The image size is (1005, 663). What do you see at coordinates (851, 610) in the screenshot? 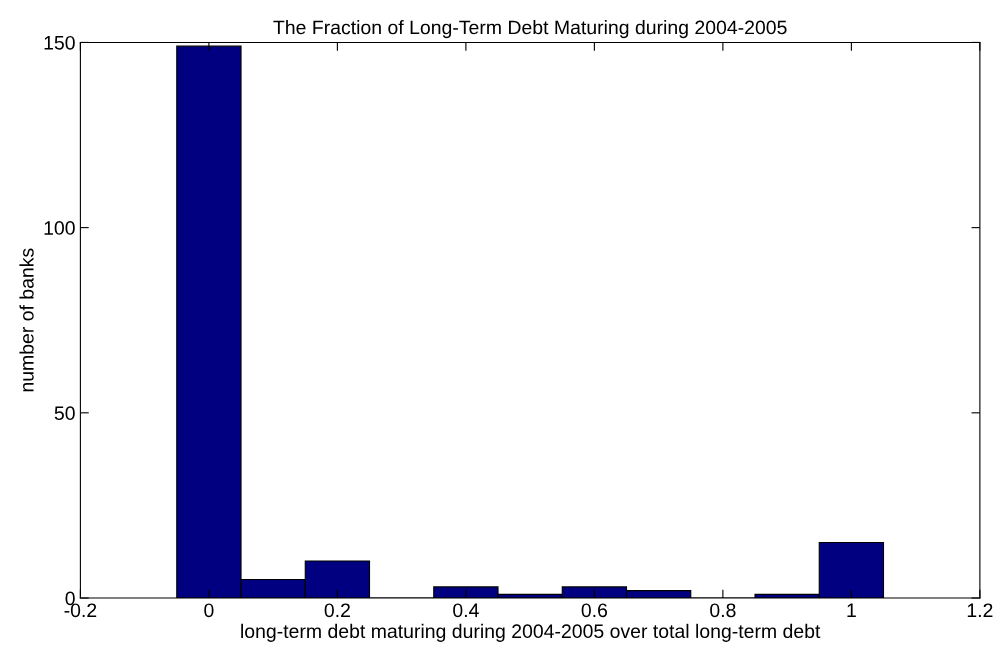
I see `x-tick-label: 1` at bounding box center [851, 610].